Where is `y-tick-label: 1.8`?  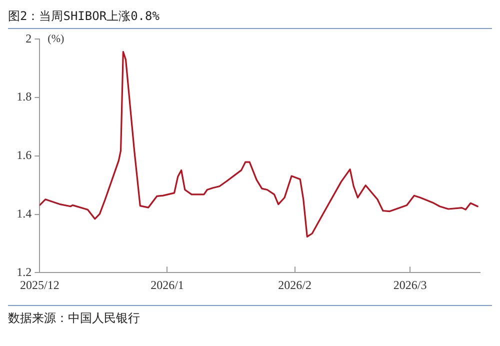 y-tick-label: 1.8 is located at coordinates (24, 97).